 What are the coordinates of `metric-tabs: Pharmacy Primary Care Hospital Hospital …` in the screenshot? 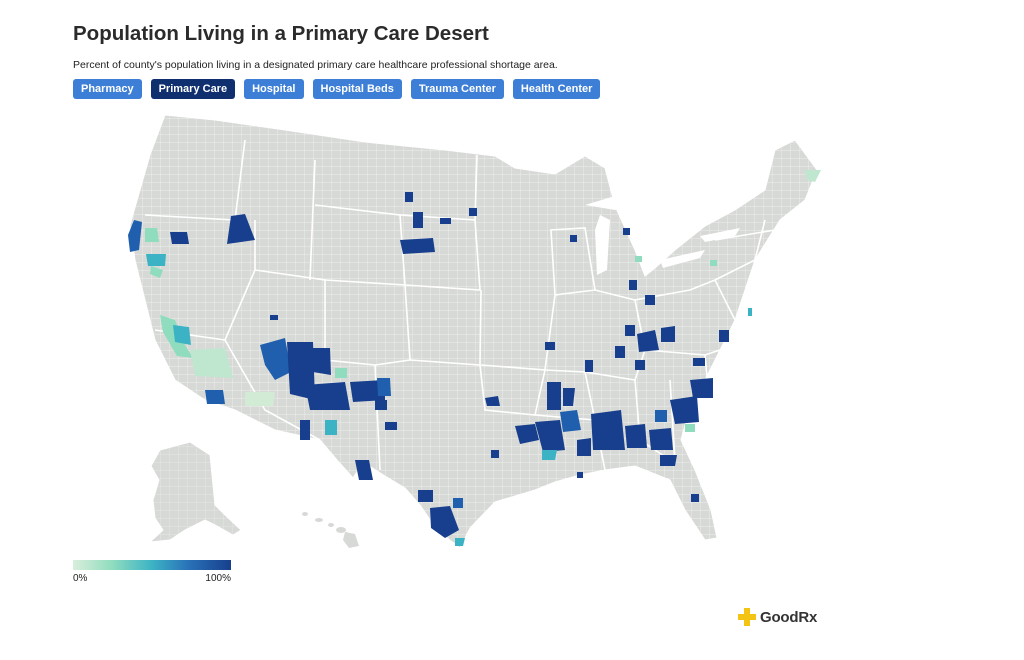 It's located at (337, 89).